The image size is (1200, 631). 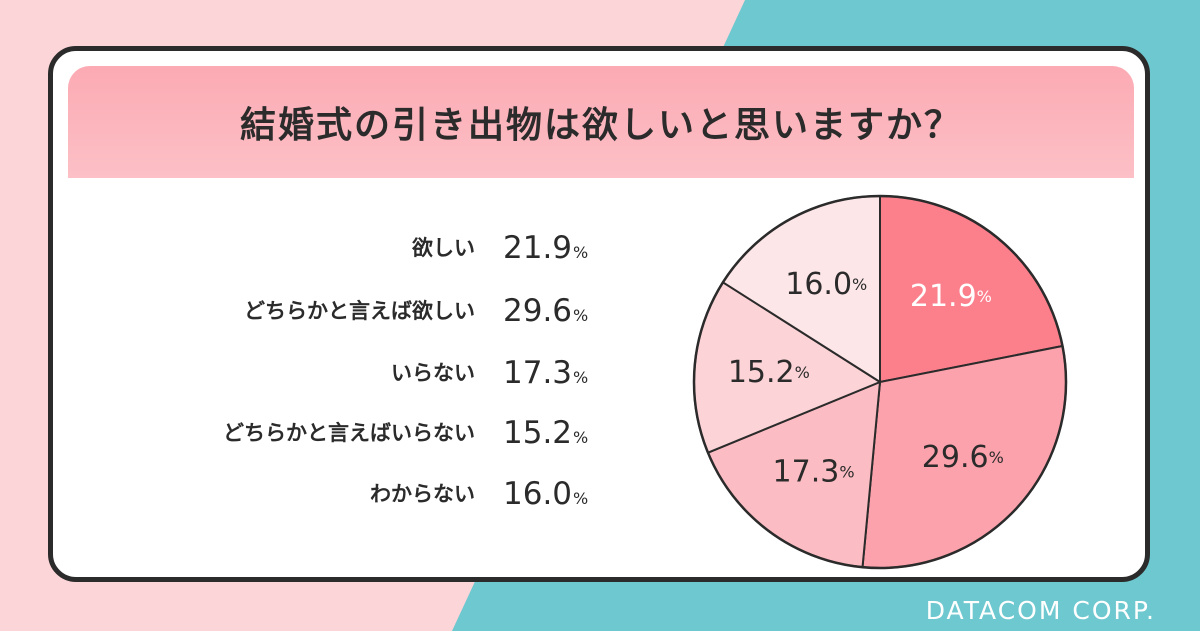 What do you see at coordinates (826, 284) in the screenshot?
I see `slice-label: 16.0%` at bounding box center [826, 284].